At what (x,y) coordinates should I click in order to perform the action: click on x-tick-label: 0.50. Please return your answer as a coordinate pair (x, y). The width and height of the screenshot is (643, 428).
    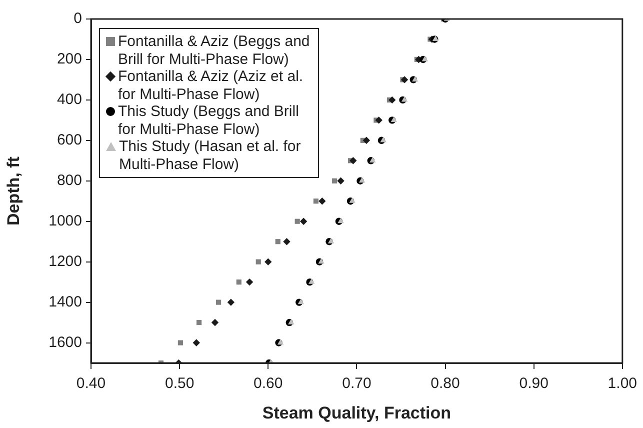
    Looking at the image, I should click on (179, 383).